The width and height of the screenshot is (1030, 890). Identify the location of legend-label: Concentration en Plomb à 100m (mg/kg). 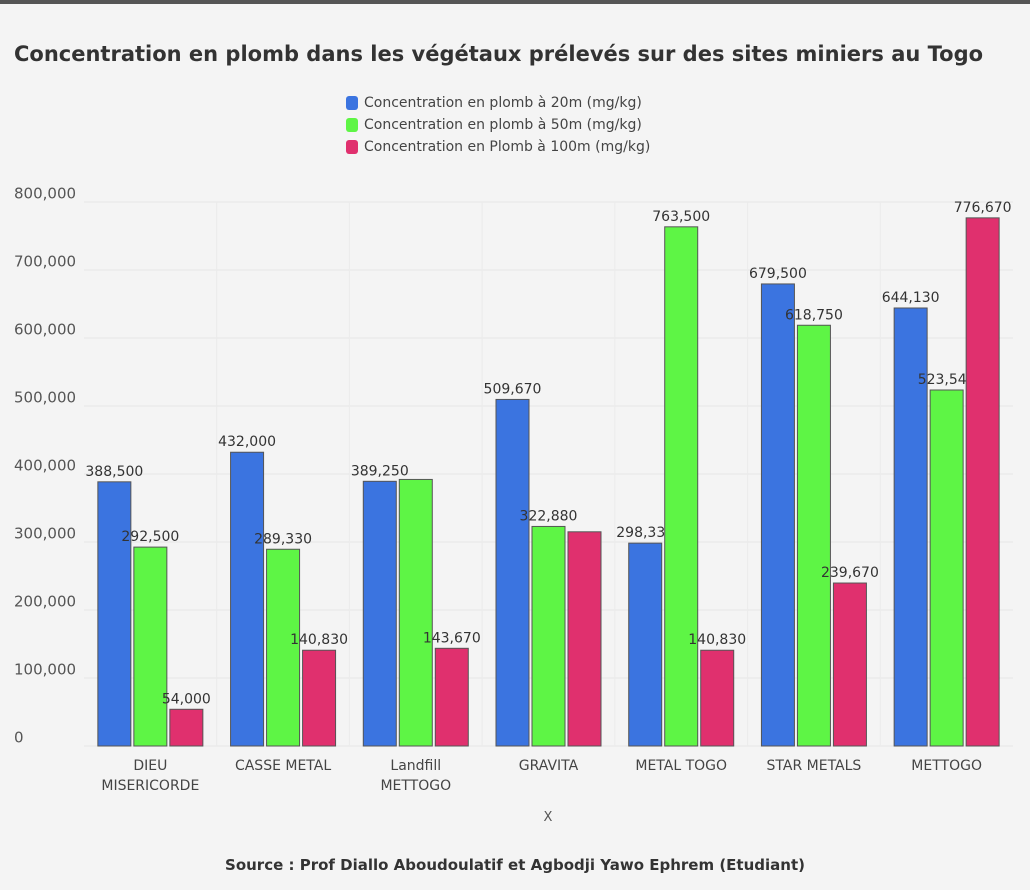
(507, 147).